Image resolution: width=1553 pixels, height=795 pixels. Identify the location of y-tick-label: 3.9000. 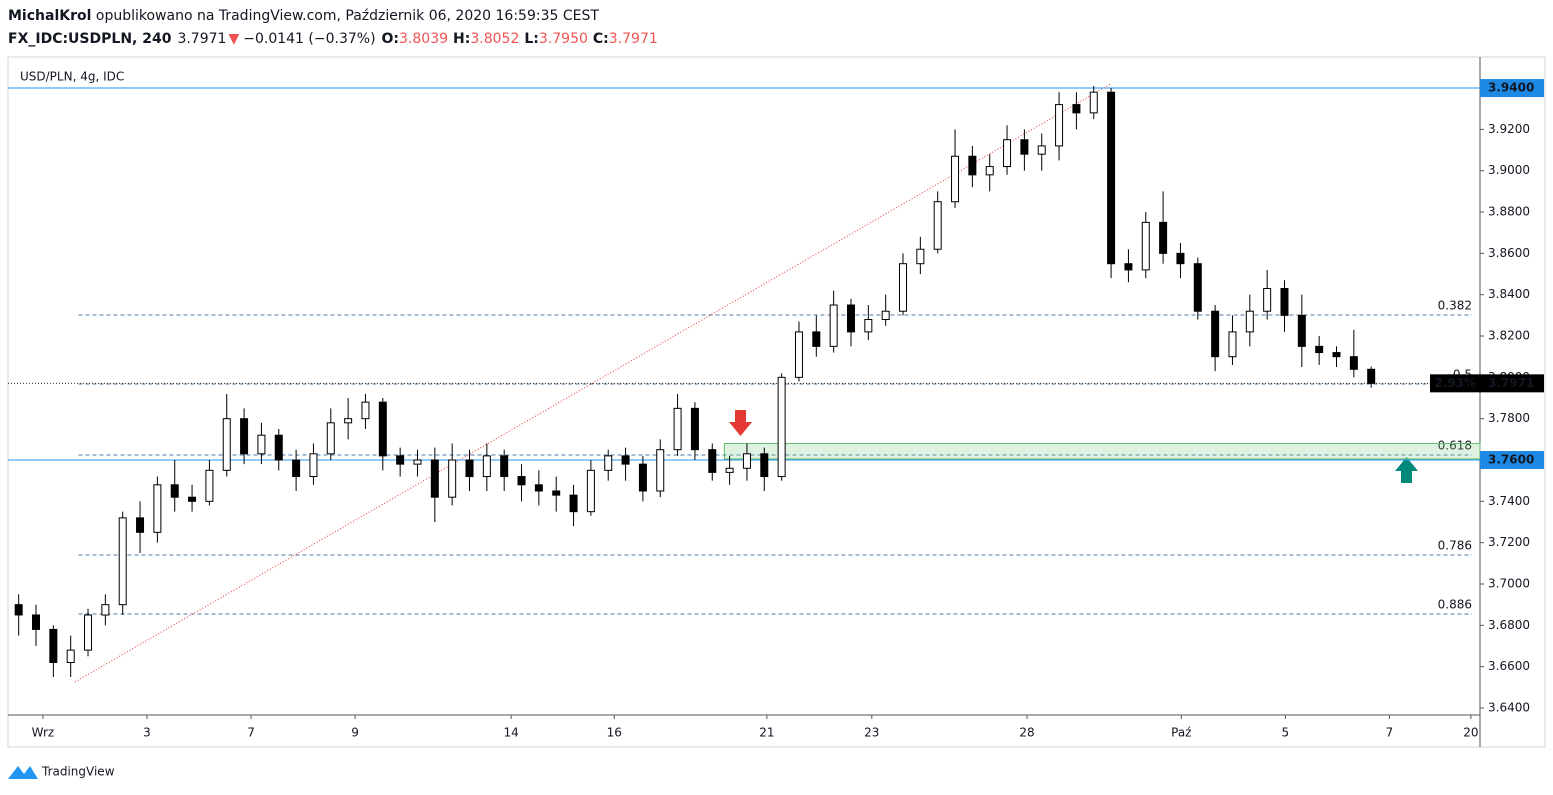
(1509, 170).